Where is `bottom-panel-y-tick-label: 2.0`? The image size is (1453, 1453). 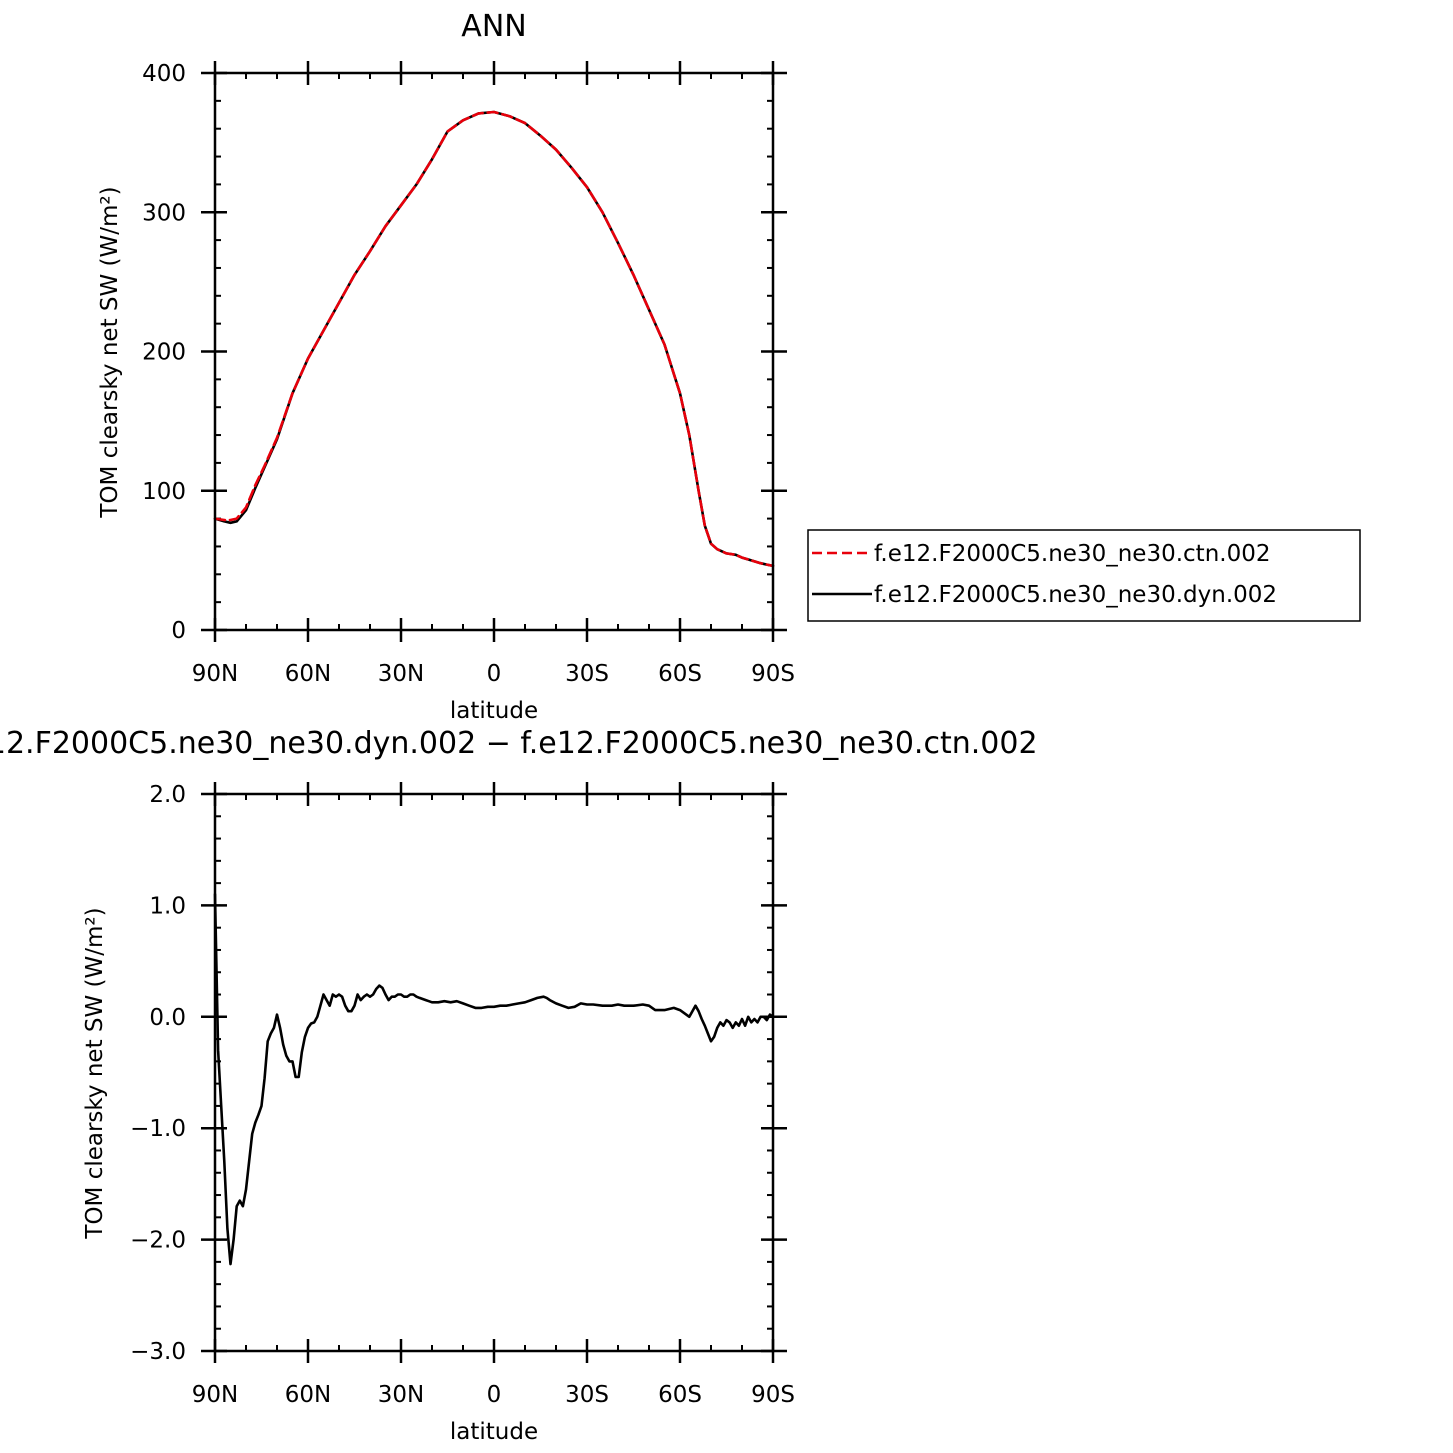
bottom-panel-y-tick-label: 2.0 is located at coordinates (167, 795).